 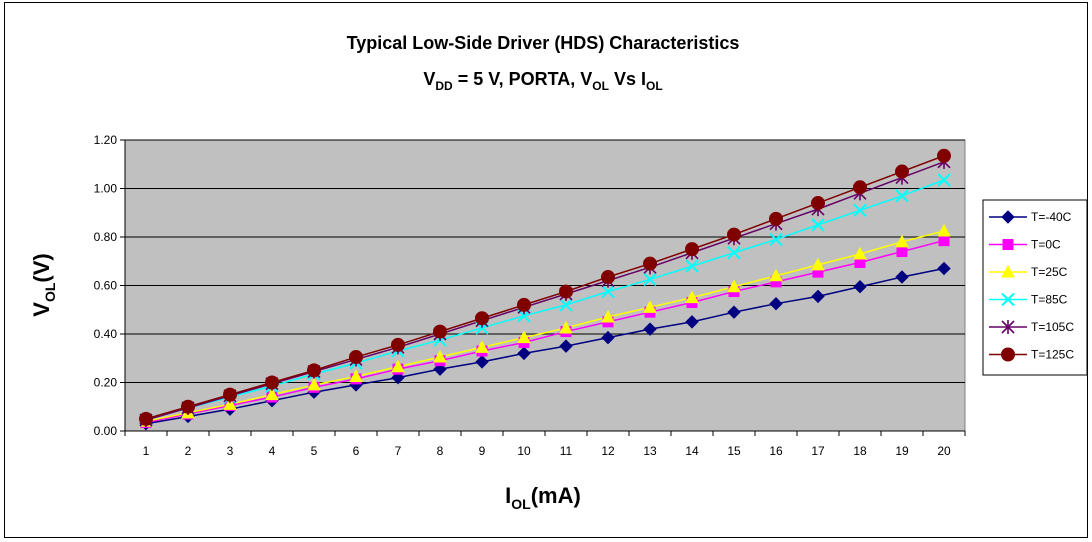 What do you see at coordinates (608, 451) in the screenshot?
I see `x-tick-label: 12` at bounding box center [608, 451].